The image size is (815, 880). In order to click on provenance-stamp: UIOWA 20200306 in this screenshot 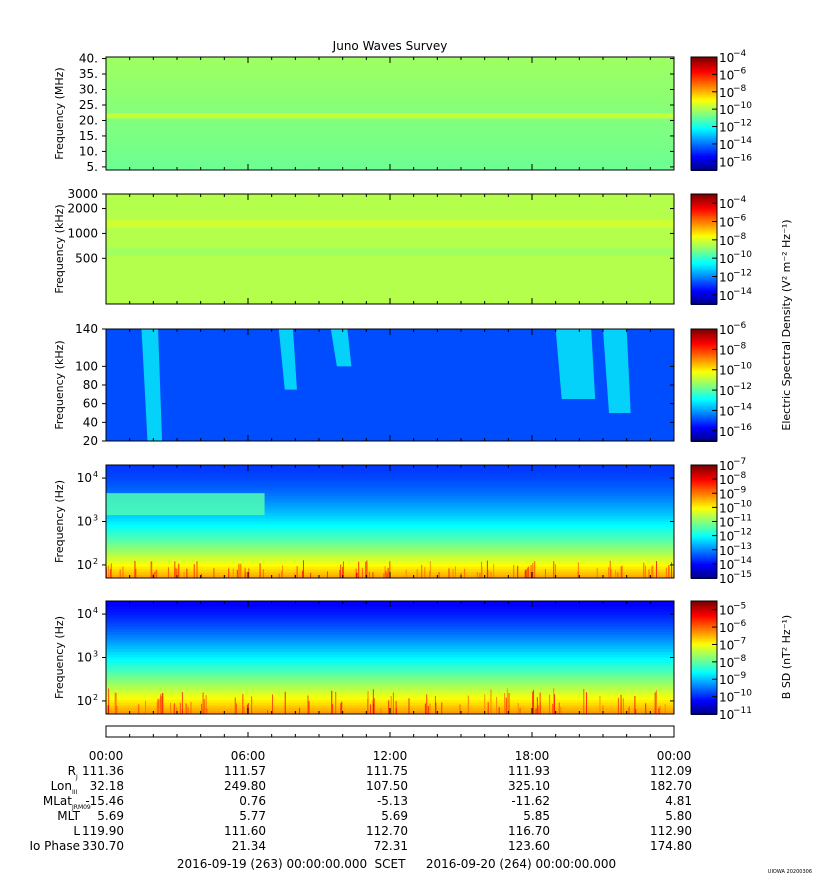, I will do `click(790, 872)`.